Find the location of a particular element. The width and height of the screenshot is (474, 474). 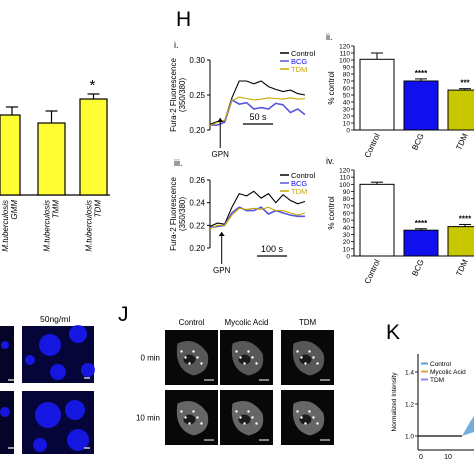

sub-panel-label: i. is located at coordinates (176, 45).